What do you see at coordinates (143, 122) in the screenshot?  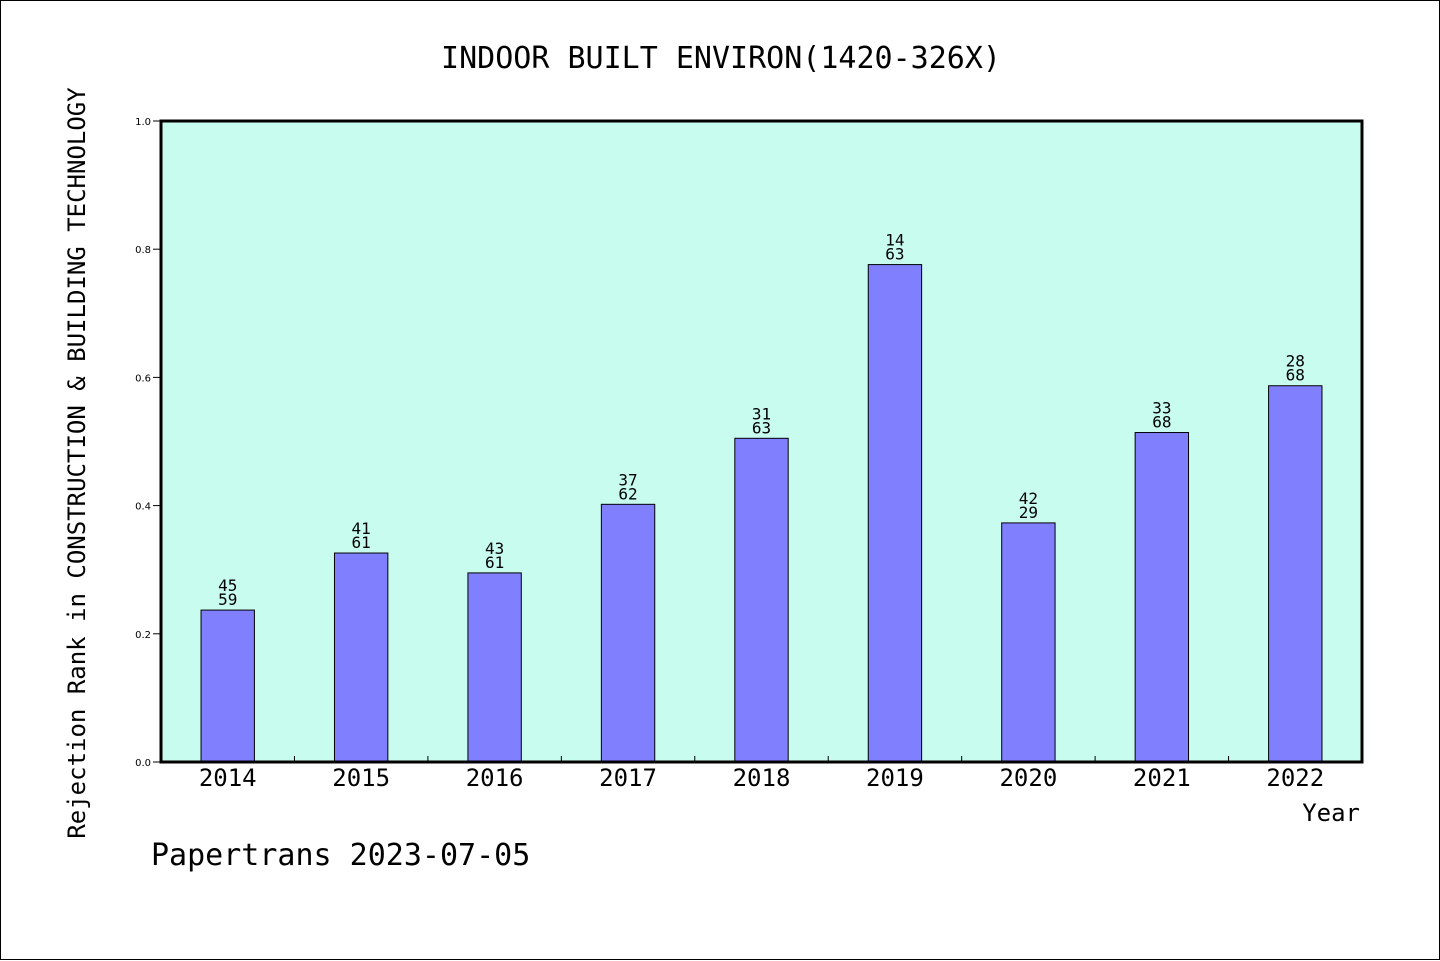 I see `y-tick-label: 1.0` at bounding box center [143, 122].